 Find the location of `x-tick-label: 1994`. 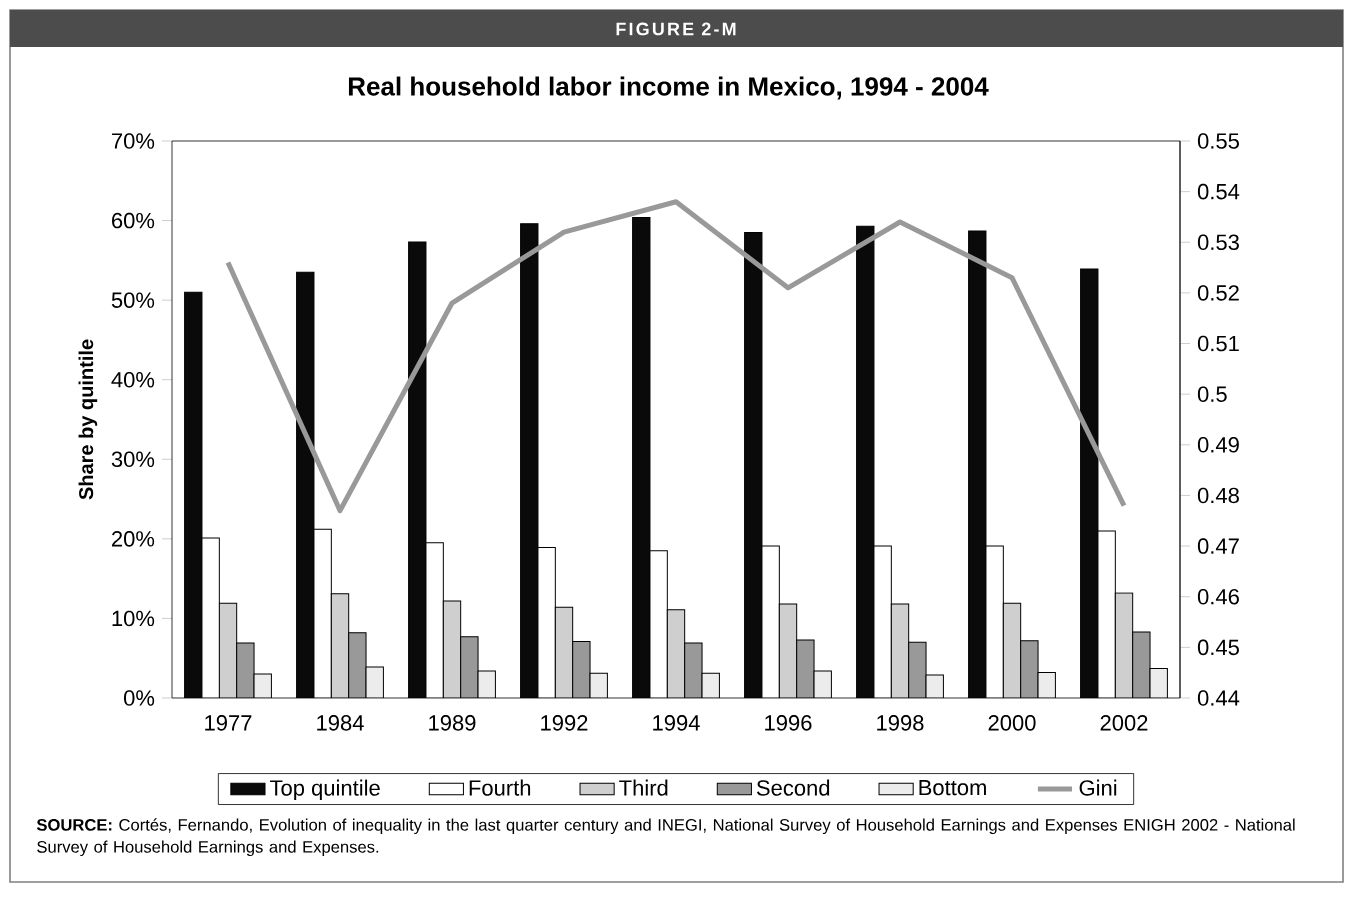

x-tick-label: 1994 is located at coordinates (676, 723).